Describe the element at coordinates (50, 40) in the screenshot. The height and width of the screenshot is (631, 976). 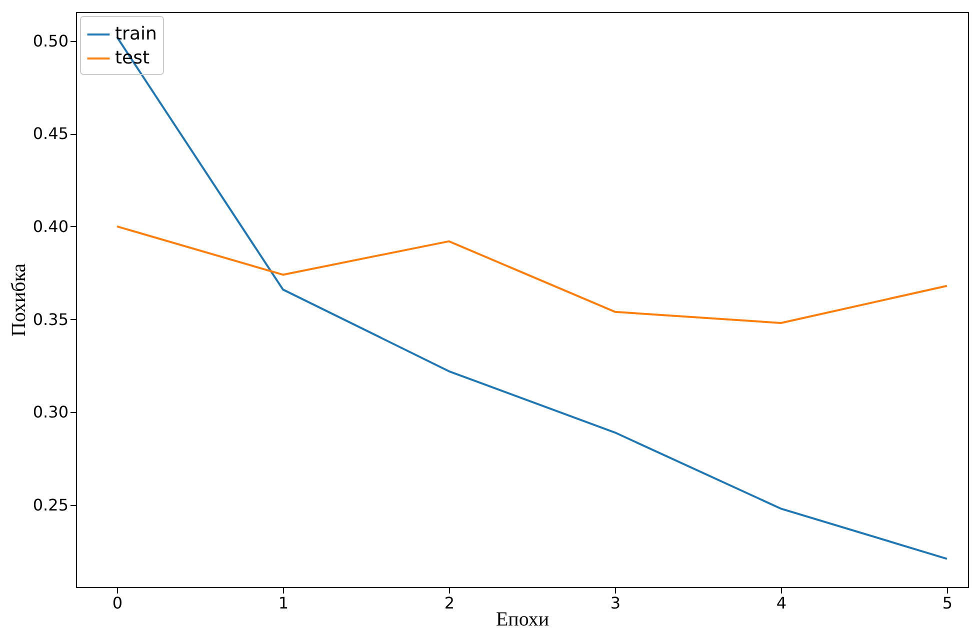
I see `y-tick-label: 0.50` at that location.